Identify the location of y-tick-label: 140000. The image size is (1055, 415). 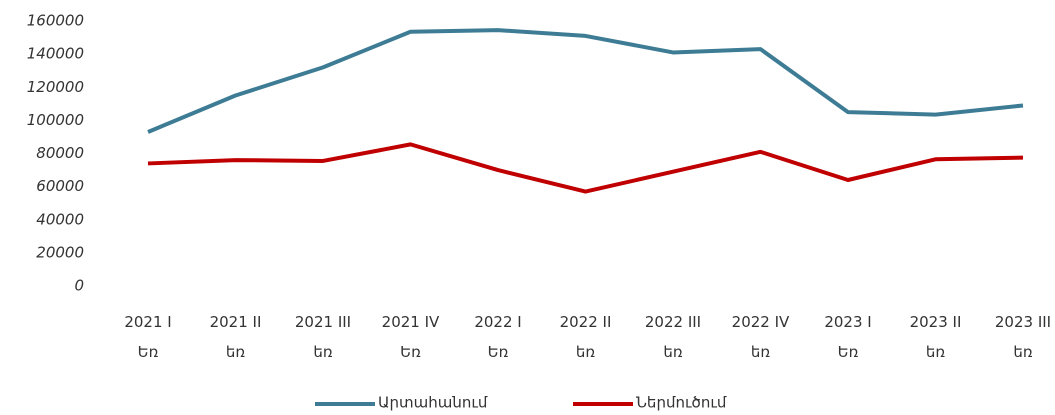
(55, 54).